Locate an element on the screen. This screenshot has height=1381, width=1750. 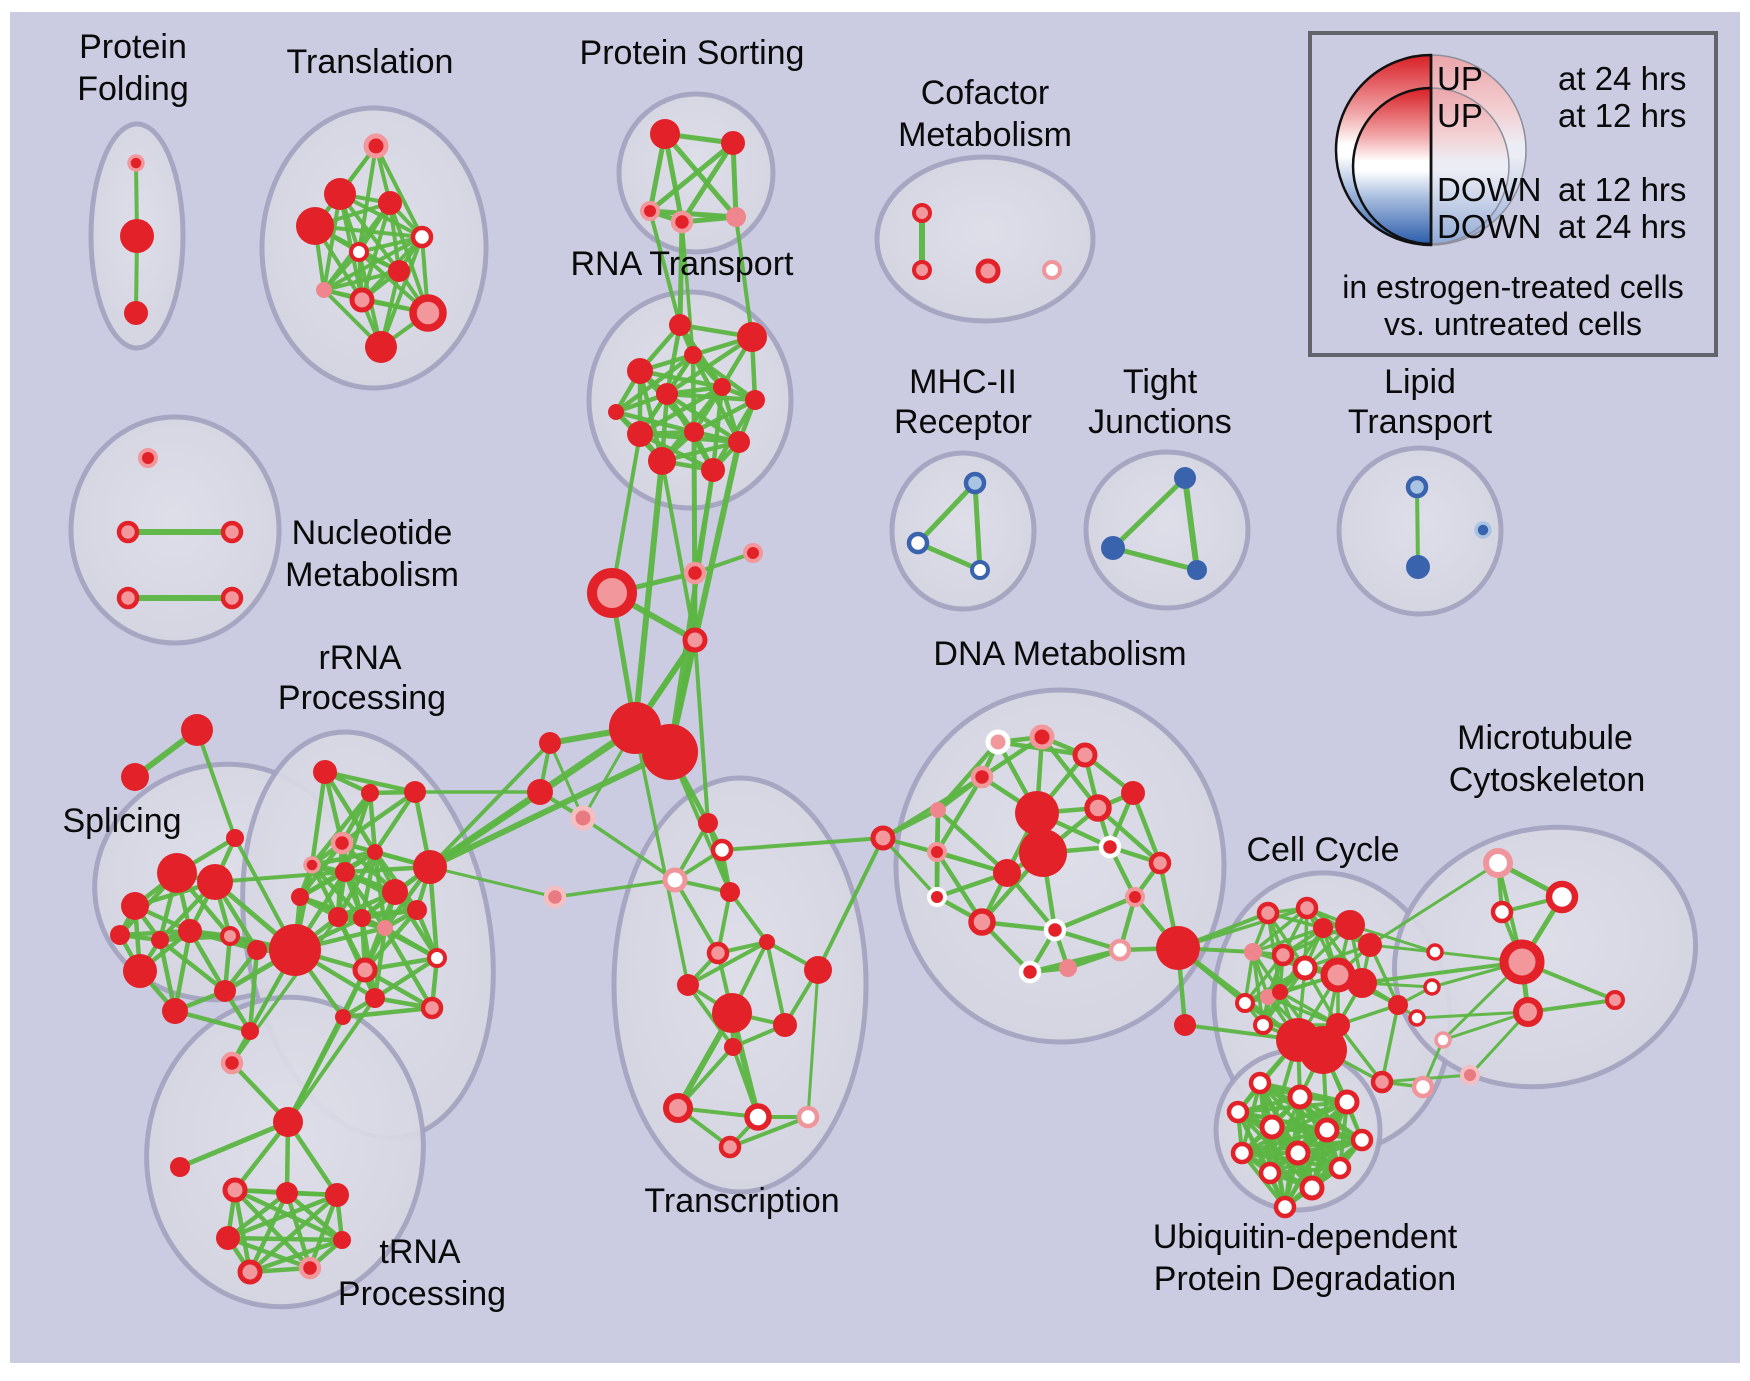
cluster-label-cf: Metabolism is located at coordinates (985, 135).